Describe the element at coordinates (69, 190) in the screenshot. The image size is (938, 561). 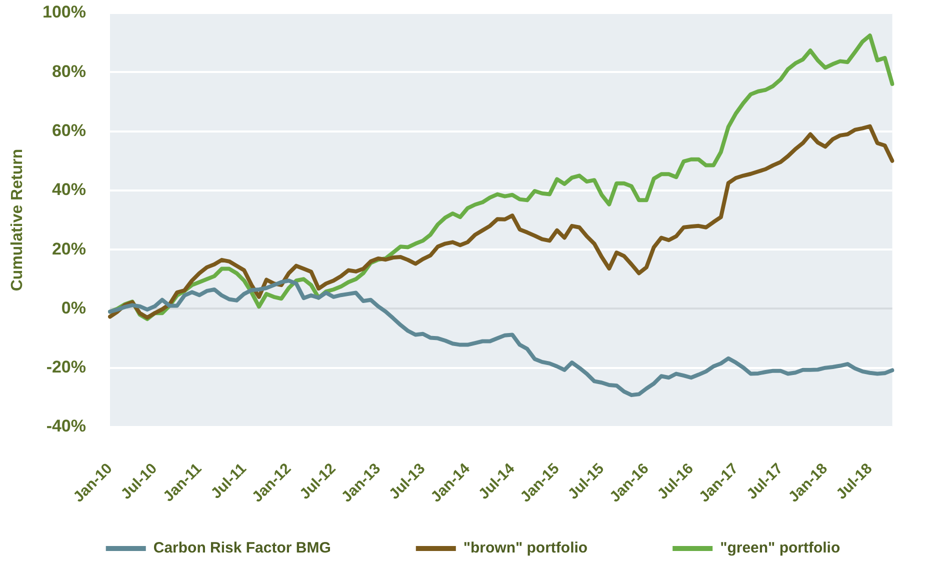
I see `y-tick-label: 40%` at that location.